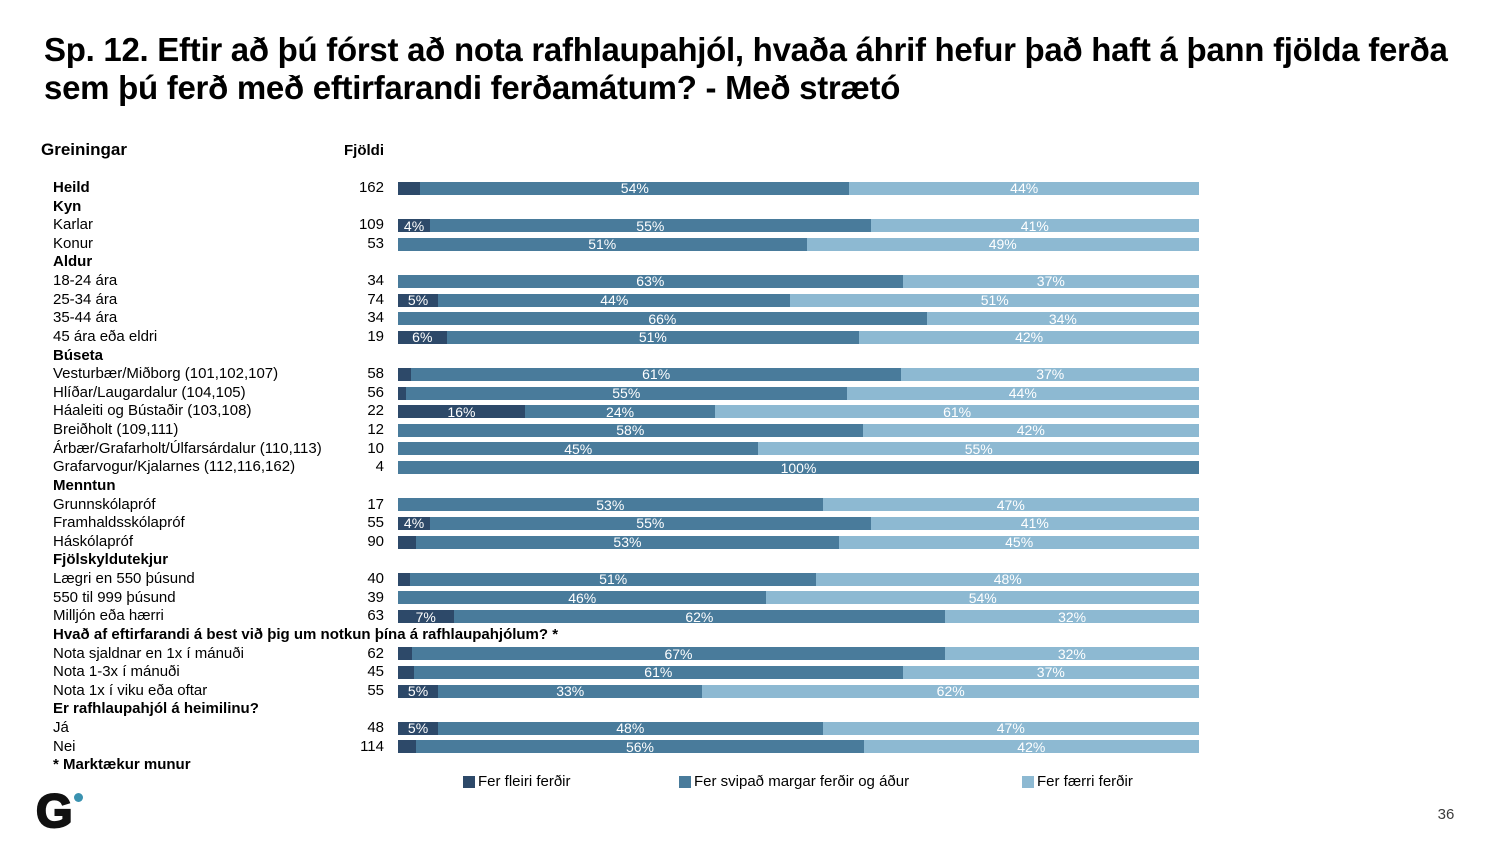 The width and height of the screenshot is (1500, 844). I want to click on stacked-bar: 66% 34%, so click(798, 318).